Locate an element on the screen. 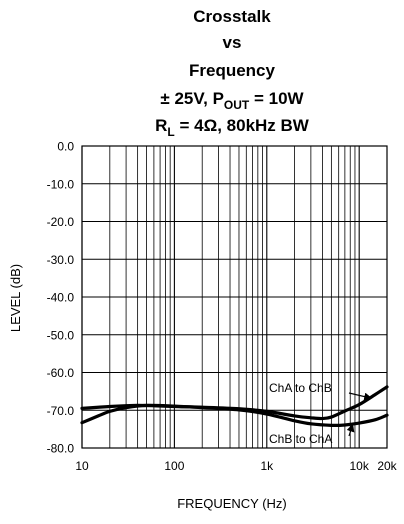 The width and height of the screenshot is (404, 524). y-tick-label: 0.0 is located at coordinates (65, 147).